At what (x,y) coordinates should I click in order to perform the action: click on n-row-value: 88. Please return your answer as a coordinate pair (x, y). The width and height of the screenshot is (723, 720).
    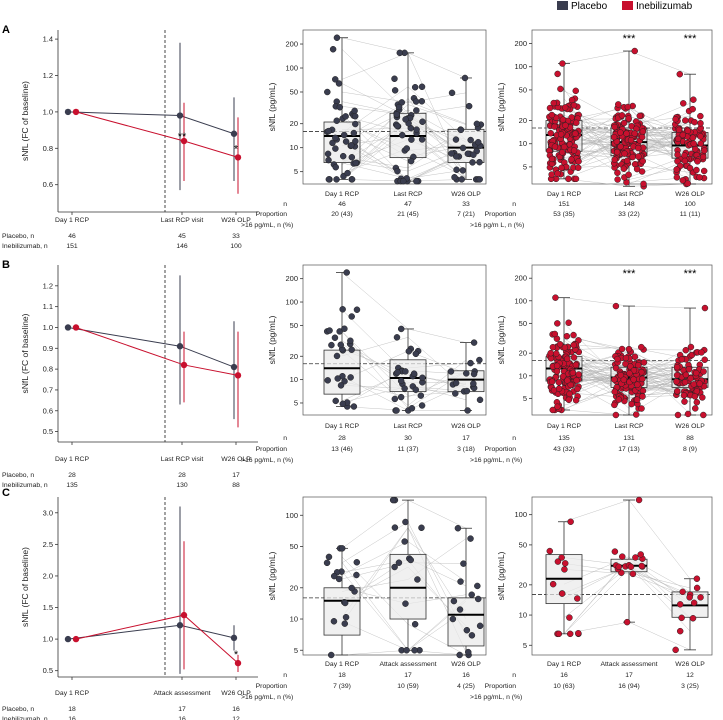
    Looking at the image, I should click on (236, 485).